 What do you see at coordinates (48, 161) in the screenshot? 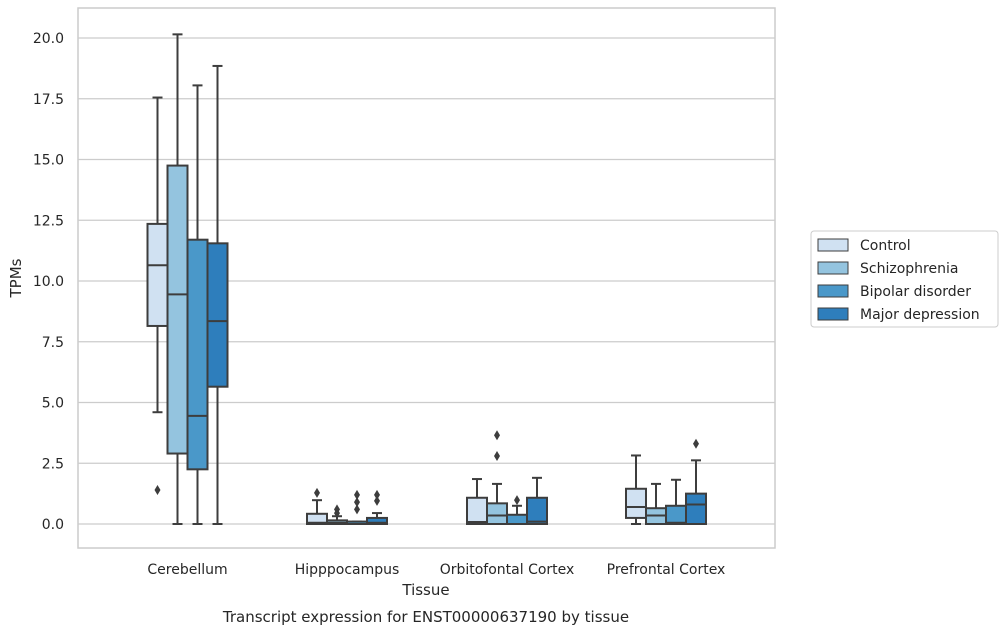
I see `y-tick-label: 15.0` at bounding box center [48, 161].